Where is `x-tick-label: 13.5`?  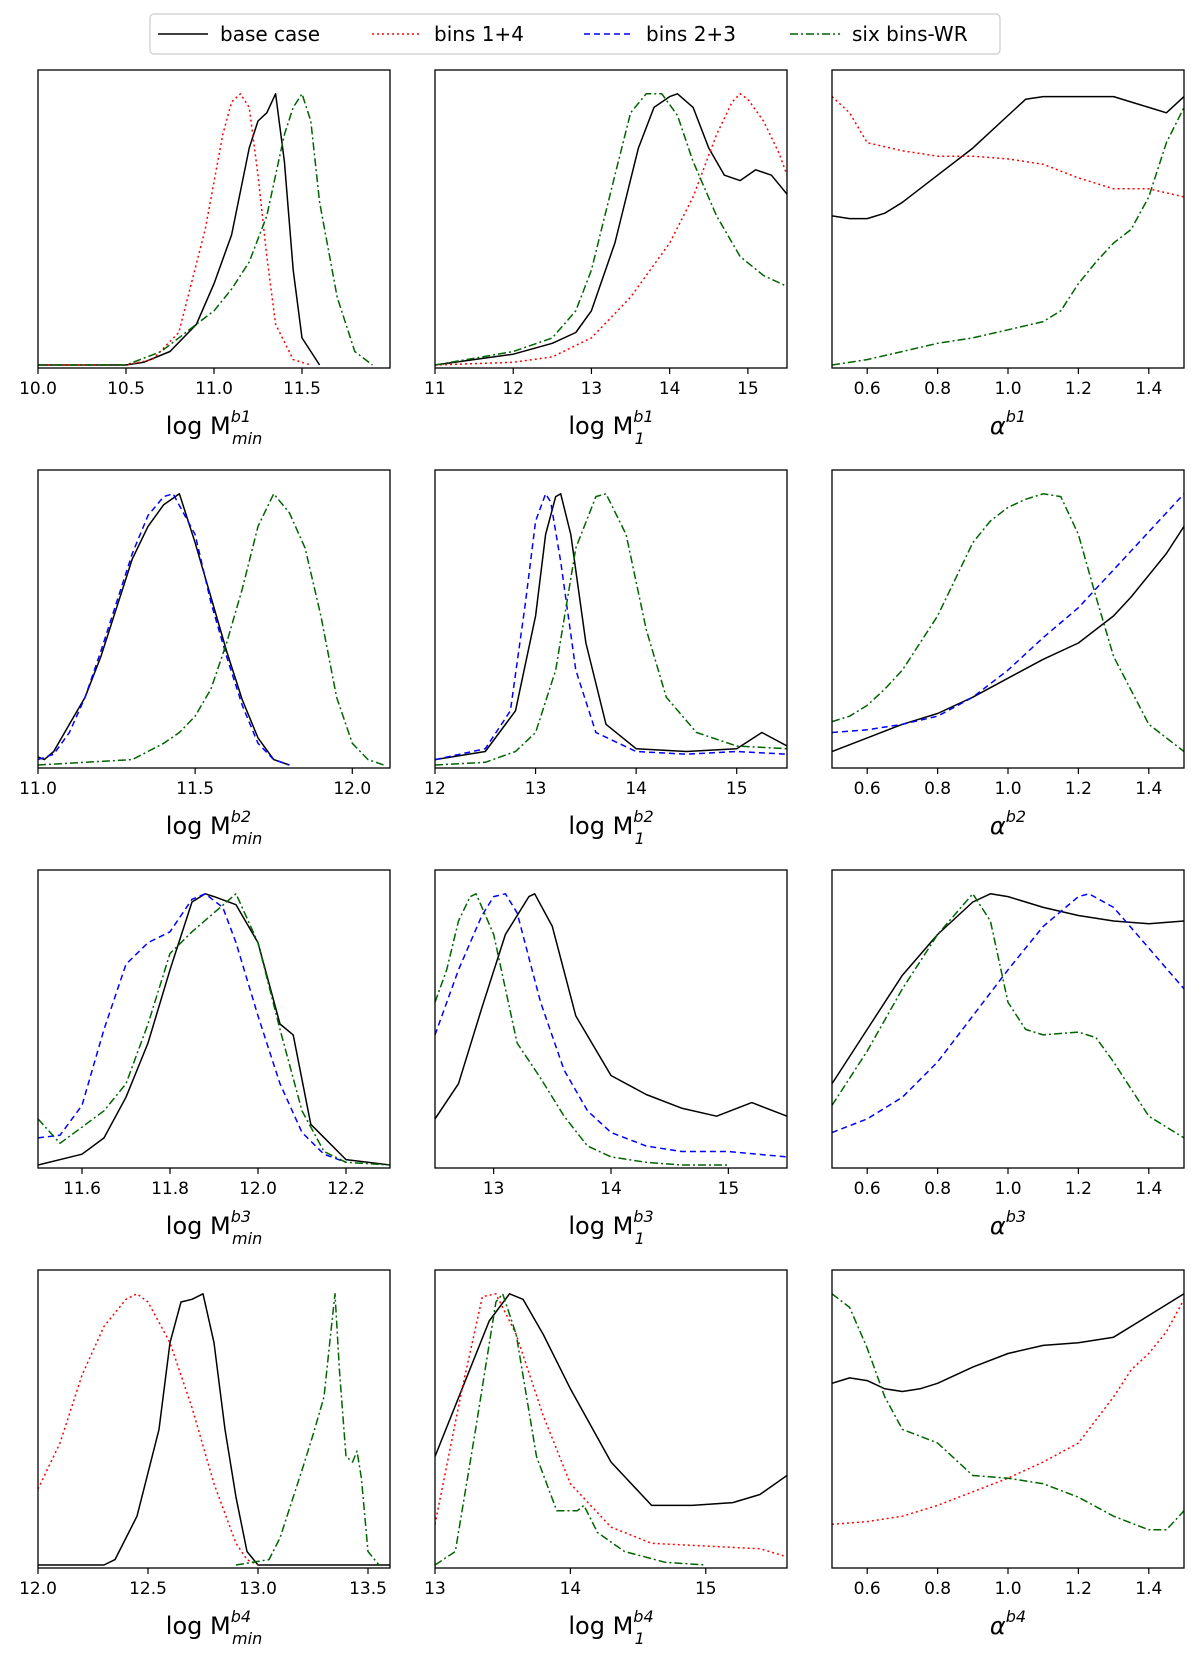 x-tick-label: 13.5 is located at coordinates (368, 1589).